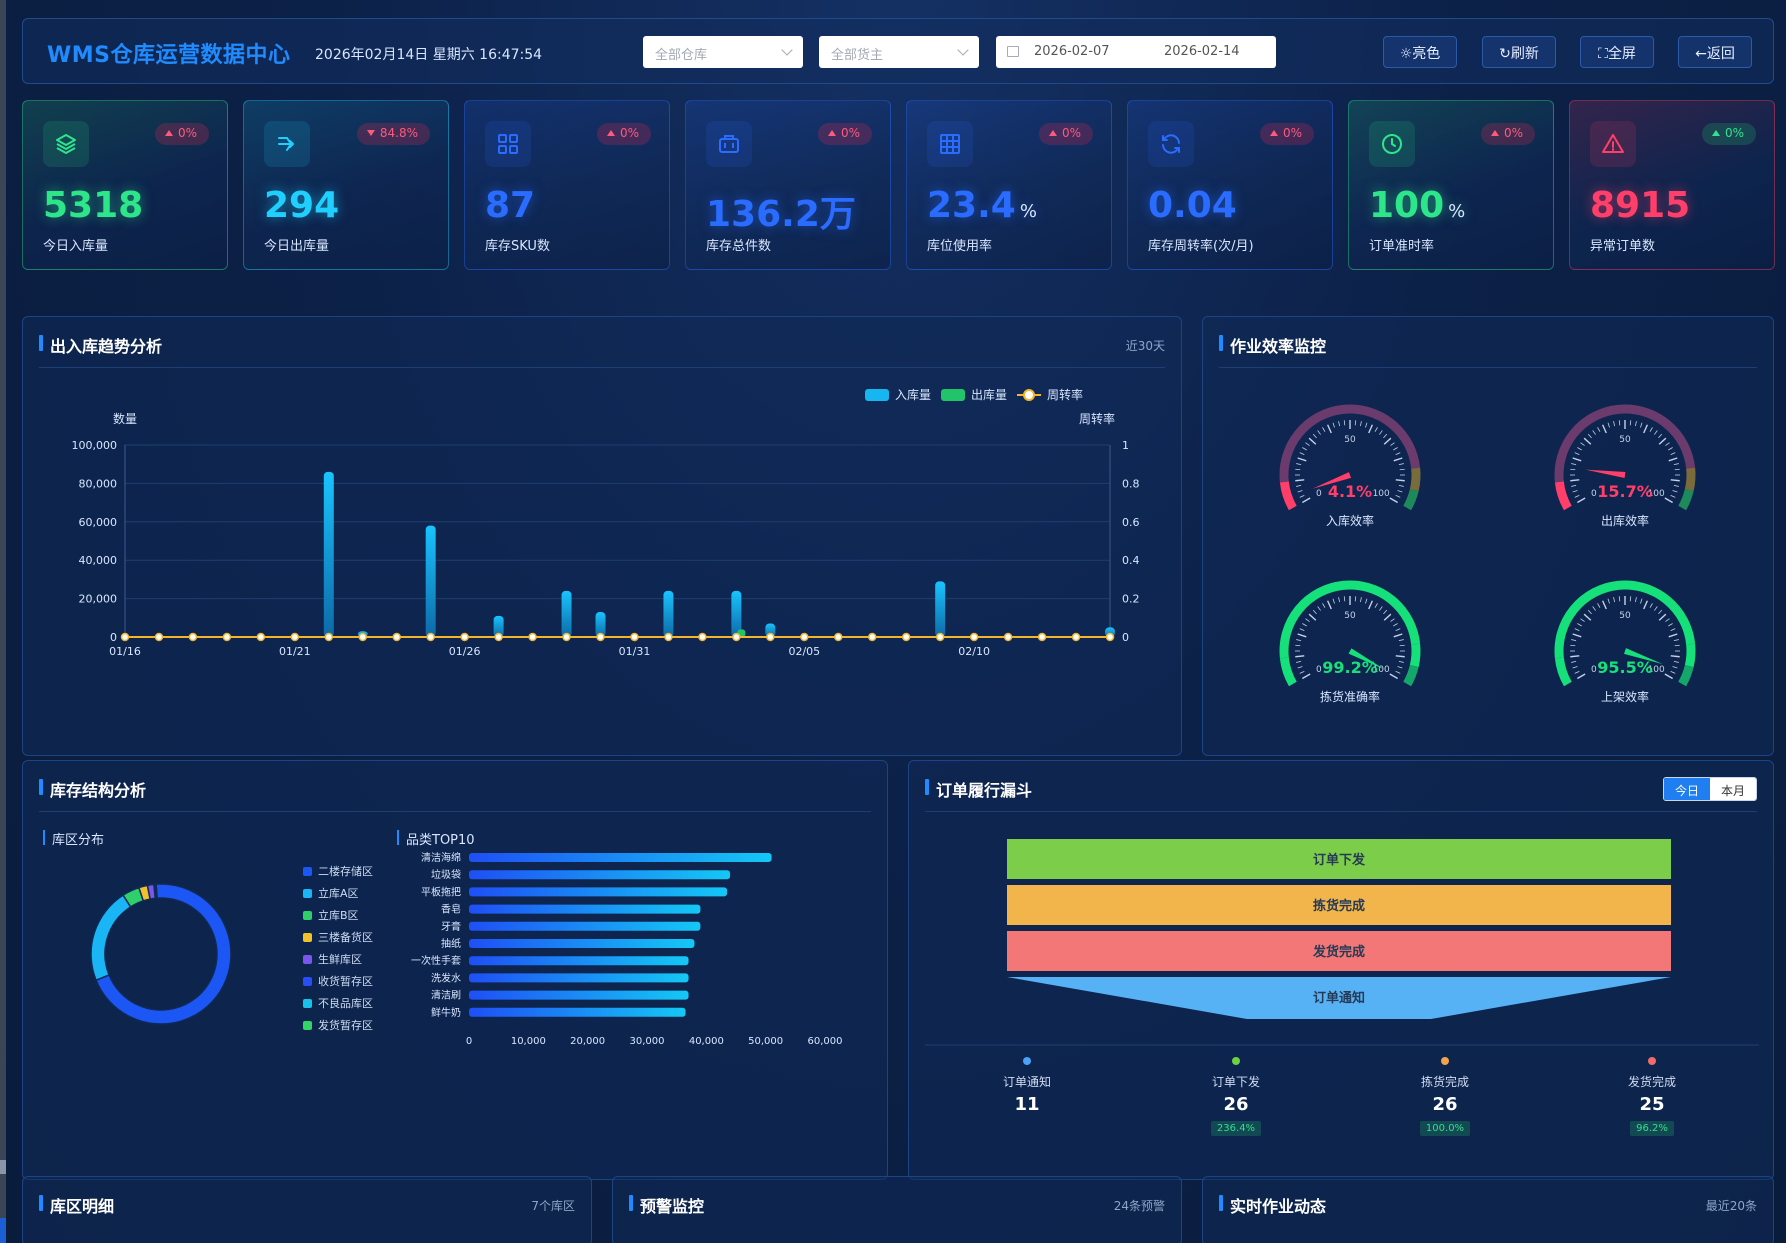 This screenshot has height=1243, width=1786. I want to click on date-range-picker: 2026-02-07 2026-02-14, so click(1136, 52).